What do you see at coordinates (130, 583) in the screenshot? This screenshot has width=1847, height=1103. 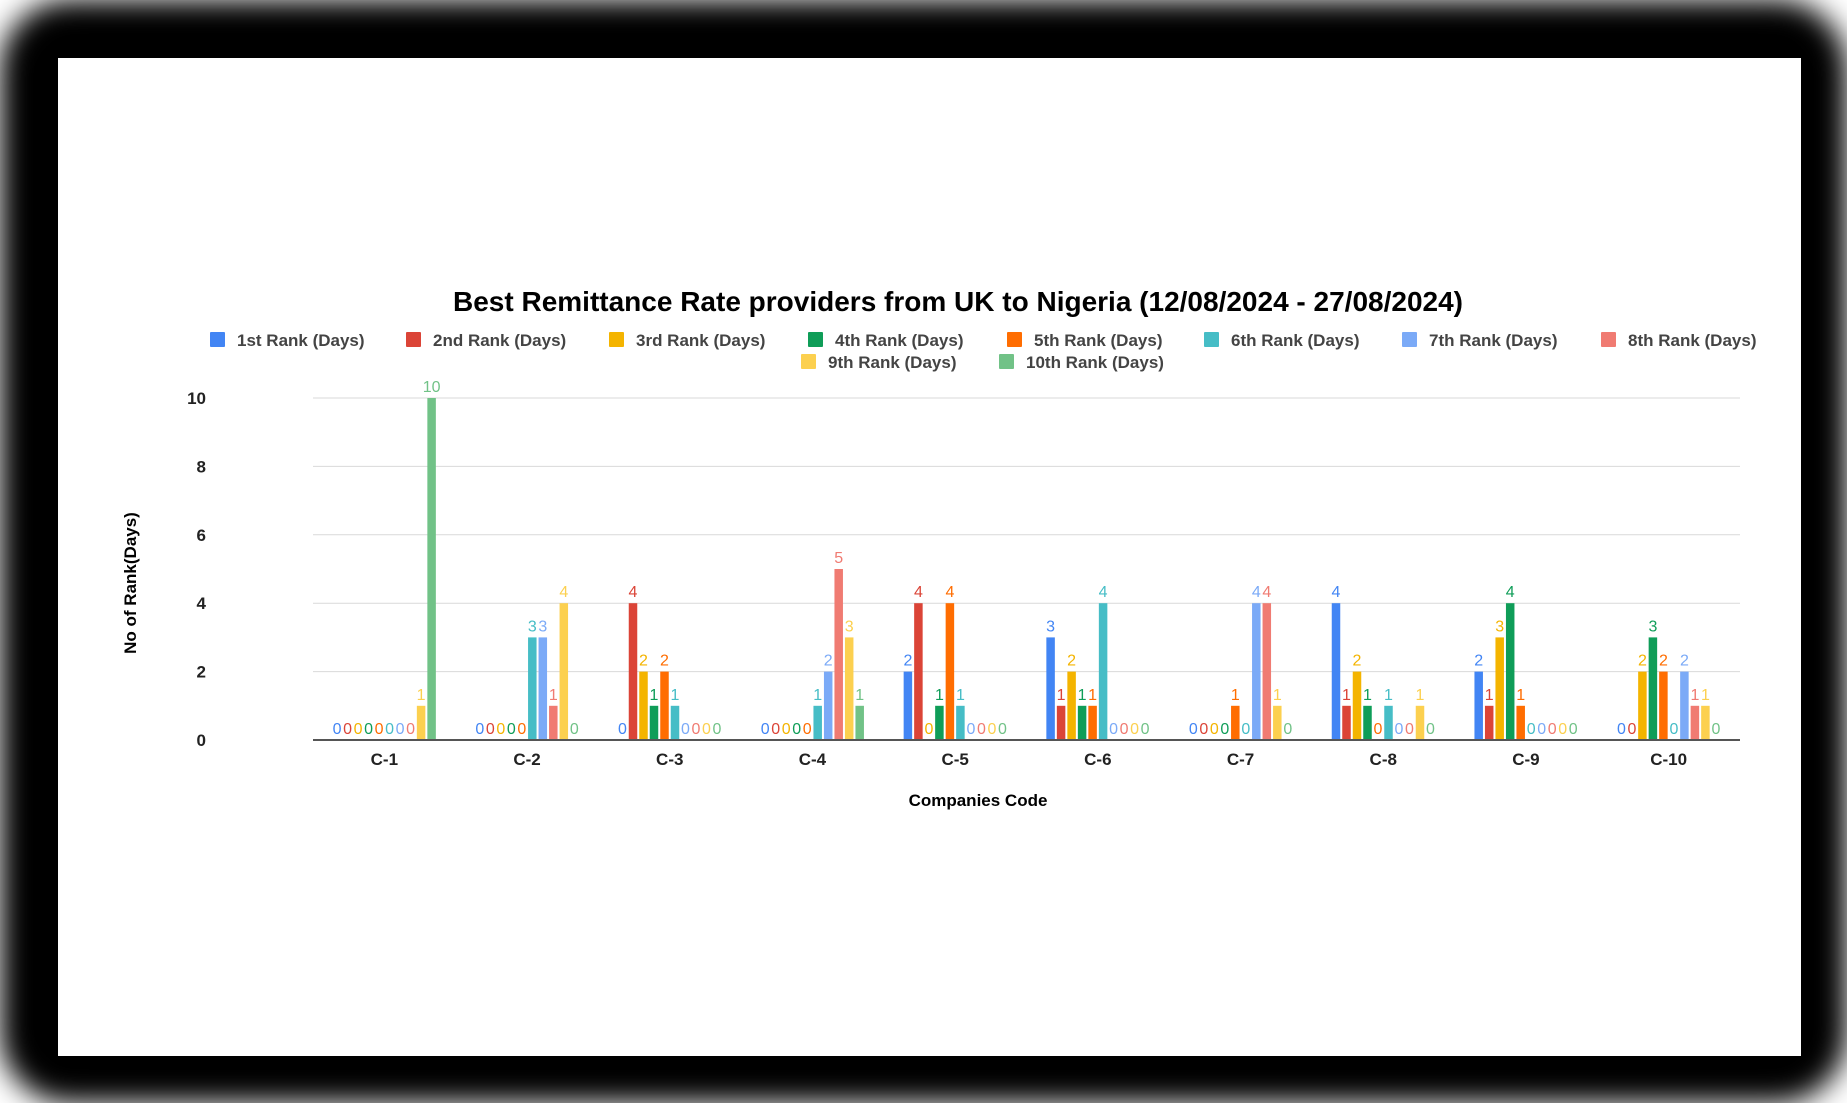 I see `y-axis-label: No of Rank(Days)` at bounding box center [130, 583].